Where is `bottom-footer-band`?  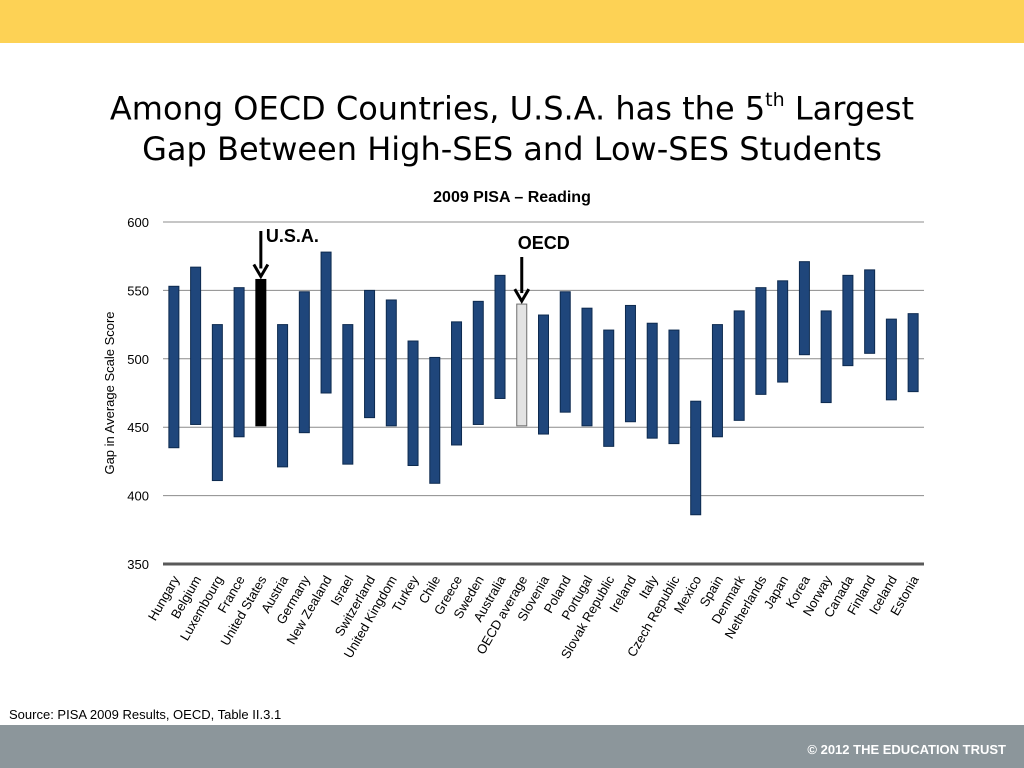 bottom-footer-band is located at coordinates (512, 746).